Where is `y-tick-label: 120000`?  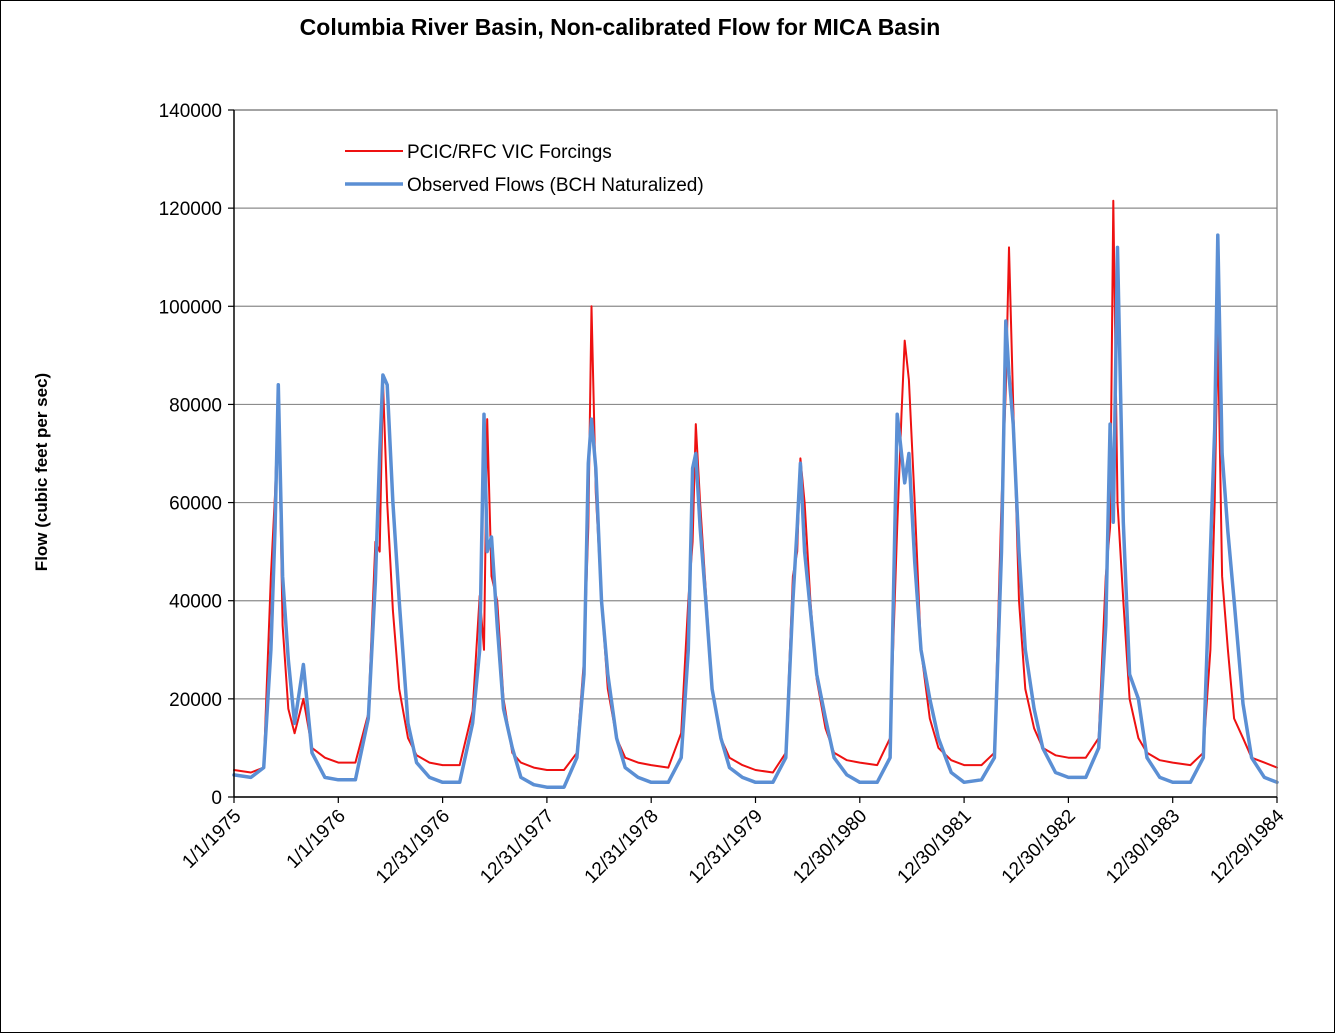
y-tick-label: 120000 is located at coordinates (190, 209).